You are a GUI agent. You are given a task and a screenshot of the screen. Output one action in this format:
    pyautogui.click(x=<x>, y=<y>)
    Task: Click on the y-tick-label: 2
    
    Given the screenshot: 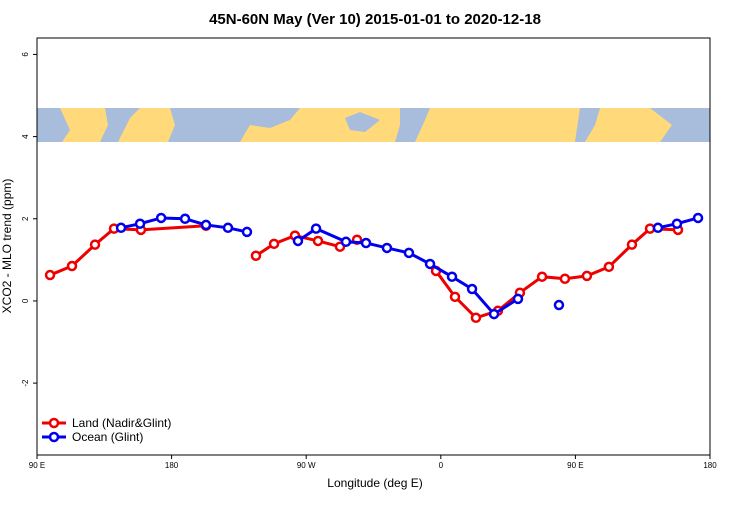 What is the action you would take?
    pyautogui.click(x=25, y=218)
    